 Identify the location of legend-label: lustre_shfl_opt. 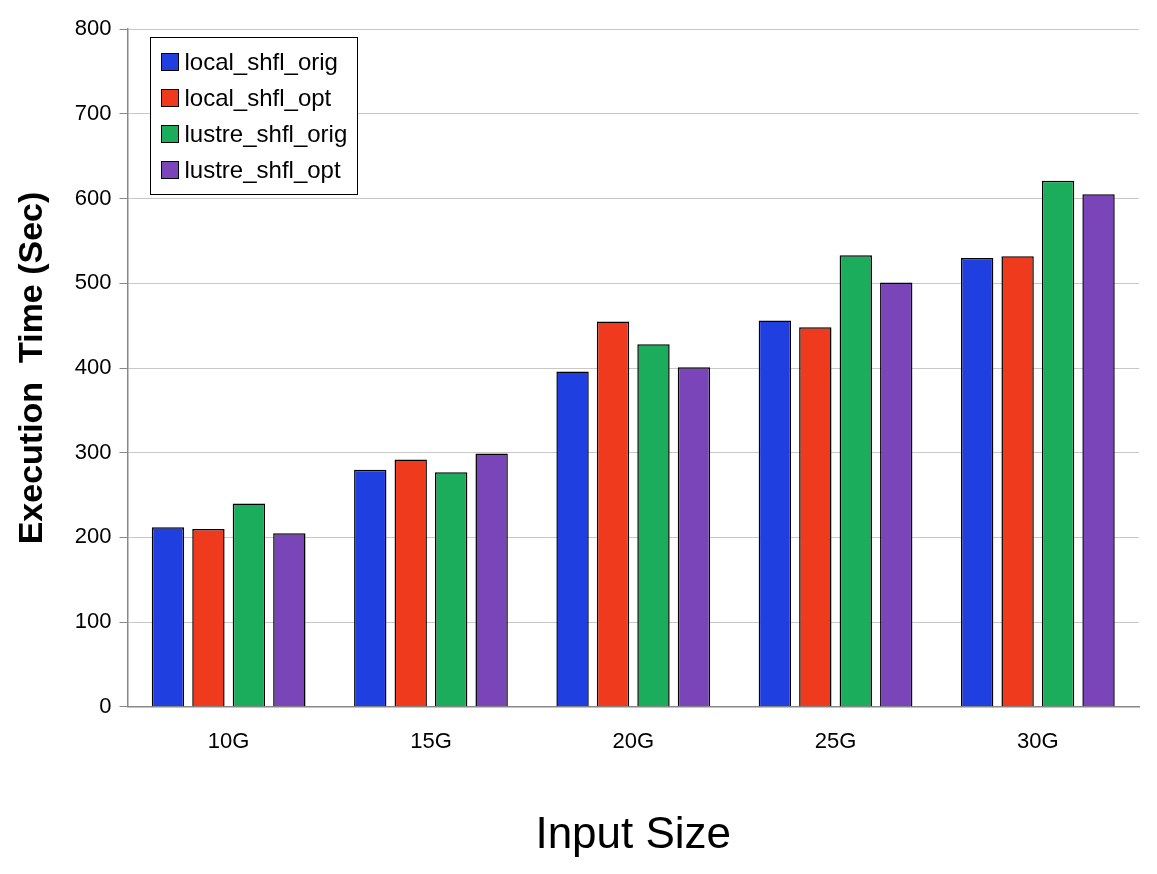
(262, 170).